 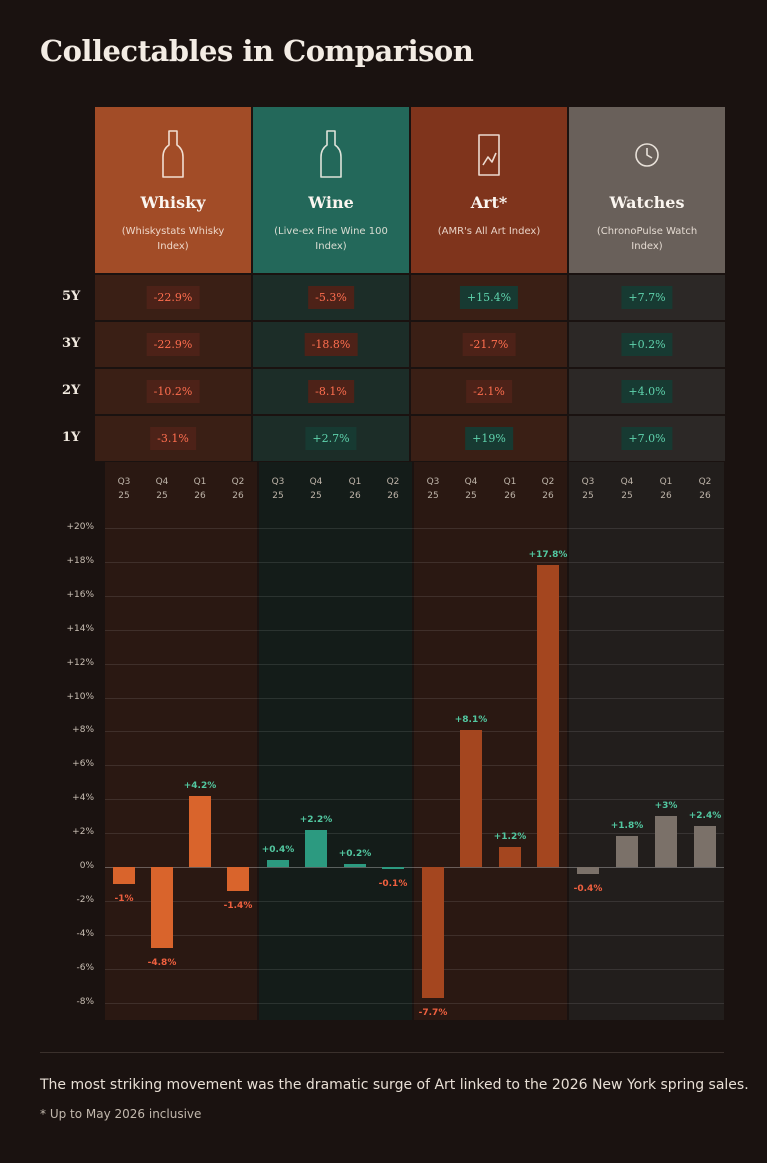 What do you see at coordinates (382, 1052) in the screenshot?
I see `divider` at bounding box center [382, 1052].